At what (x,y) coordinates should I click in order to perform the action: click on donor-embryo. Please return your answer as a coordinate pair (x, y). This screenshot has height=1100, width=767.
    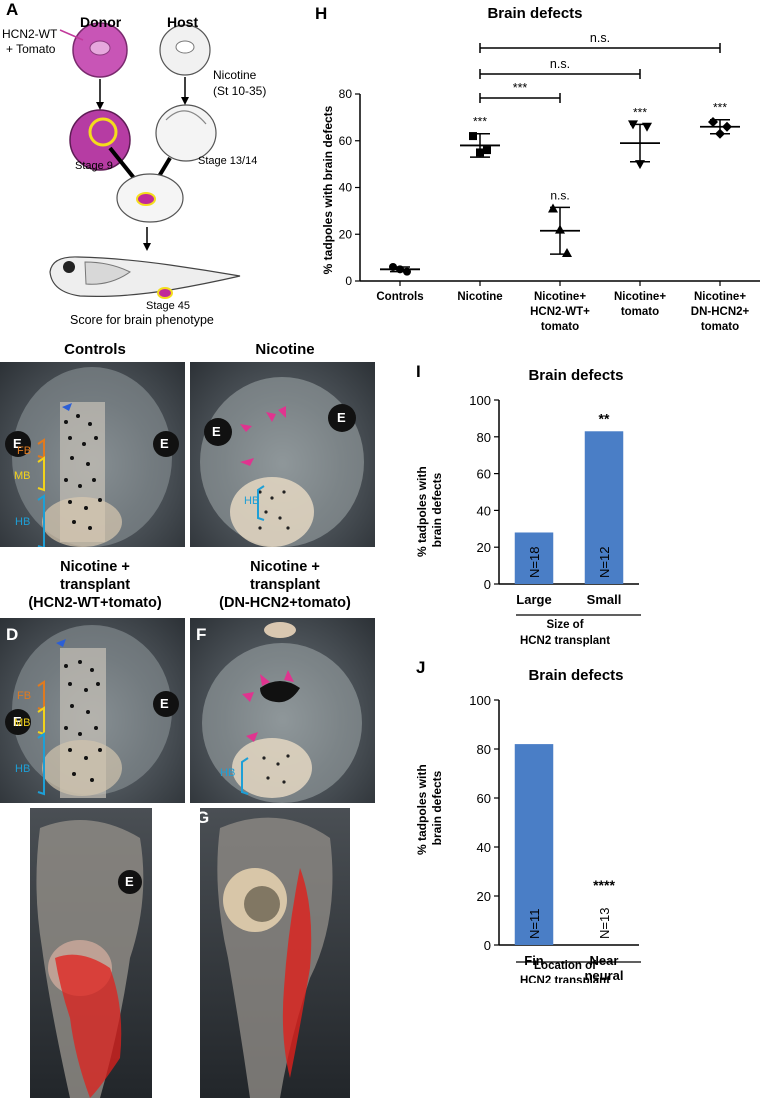
    Looking at the image, I should click on (100, 50).